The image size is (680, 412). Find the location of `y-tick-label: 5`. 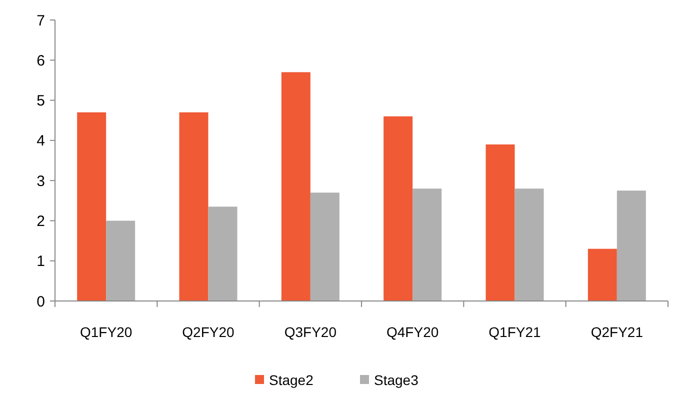

y-tick-label: 5 is located at coordinates (40, 101).